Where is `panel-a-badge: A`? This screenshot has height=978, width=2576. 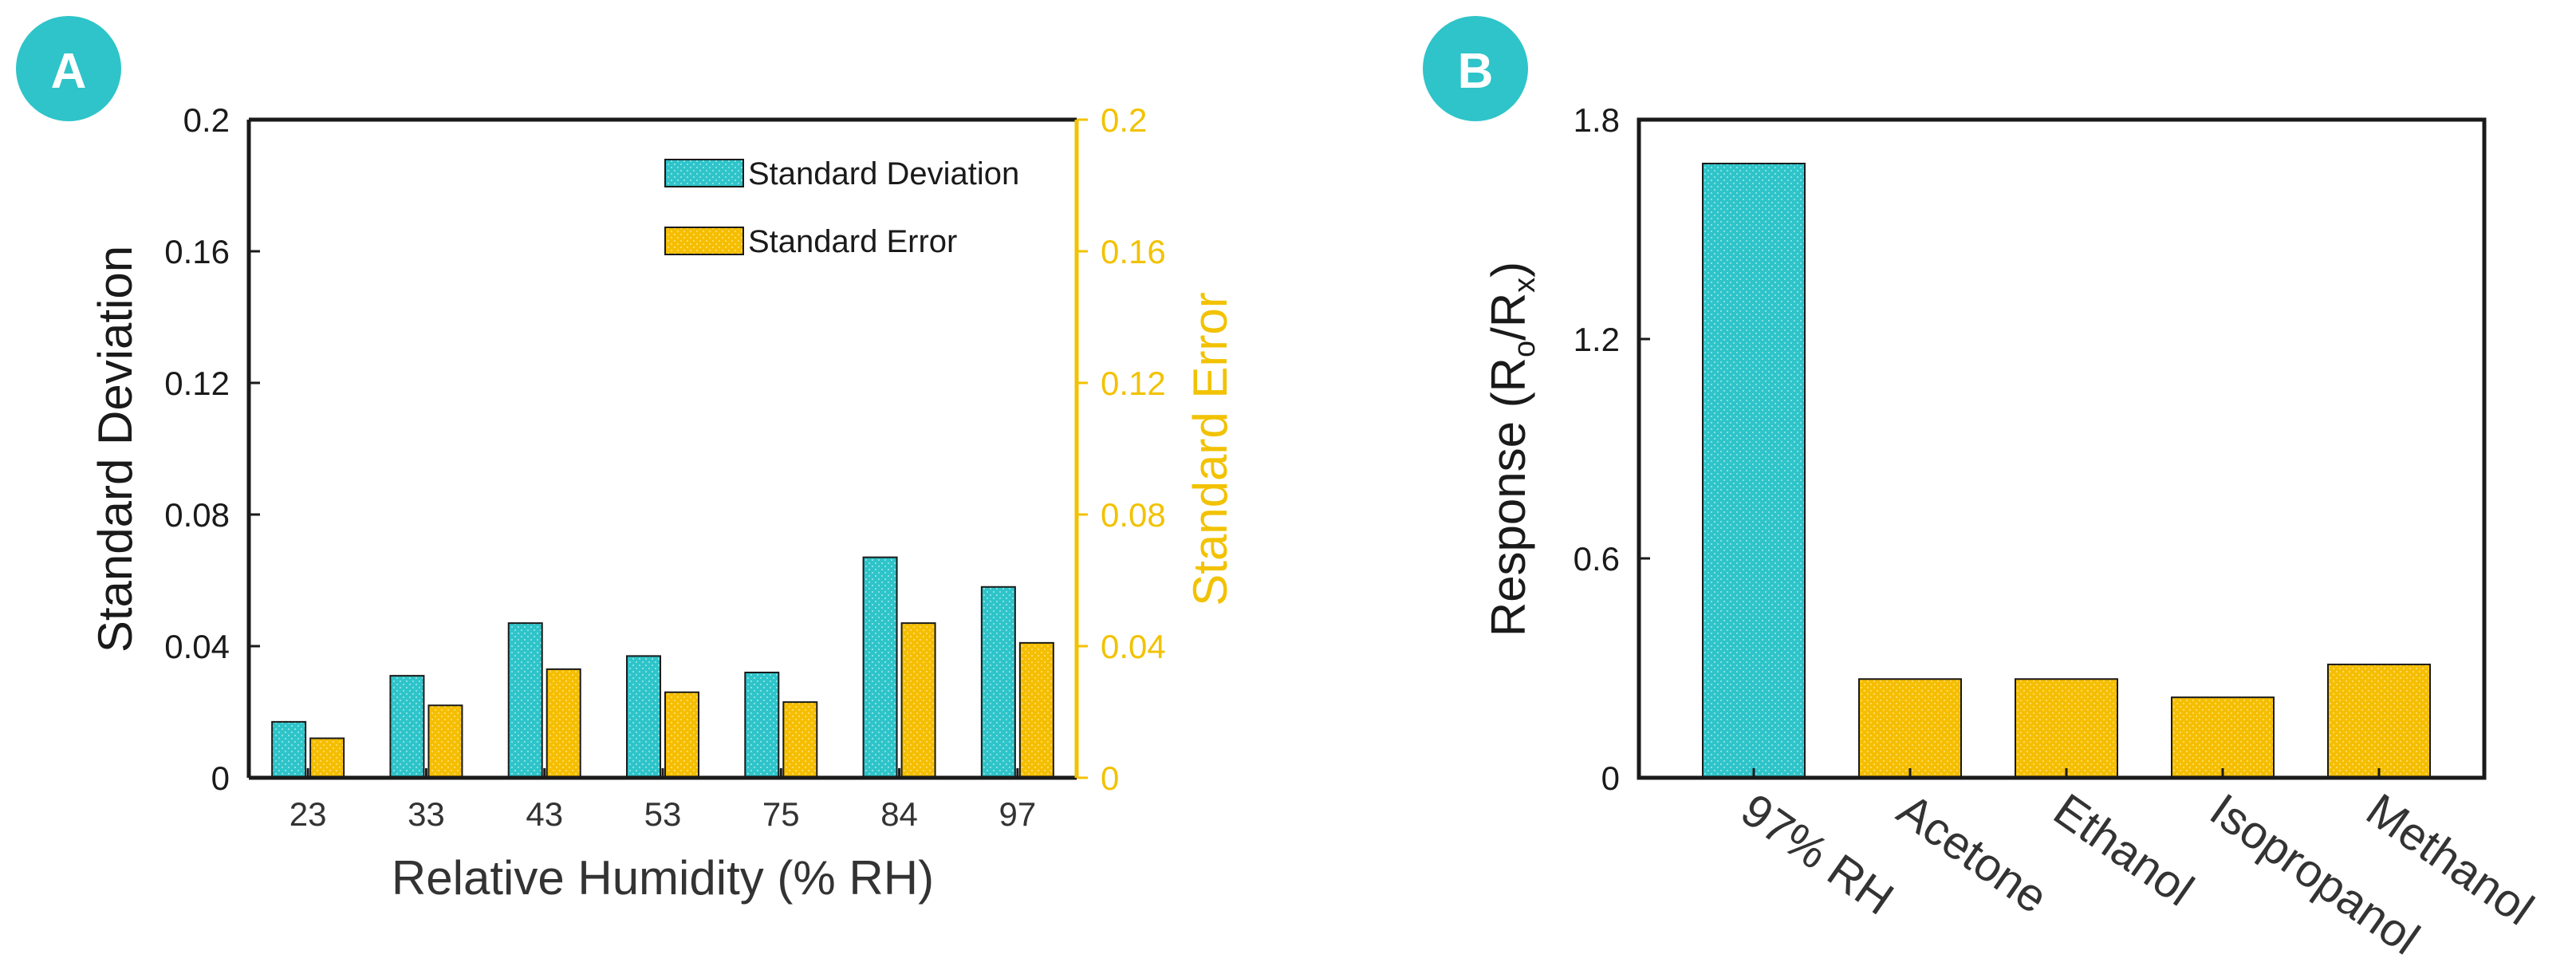
panel-a-badge: A is located at coordinates (68, 68).